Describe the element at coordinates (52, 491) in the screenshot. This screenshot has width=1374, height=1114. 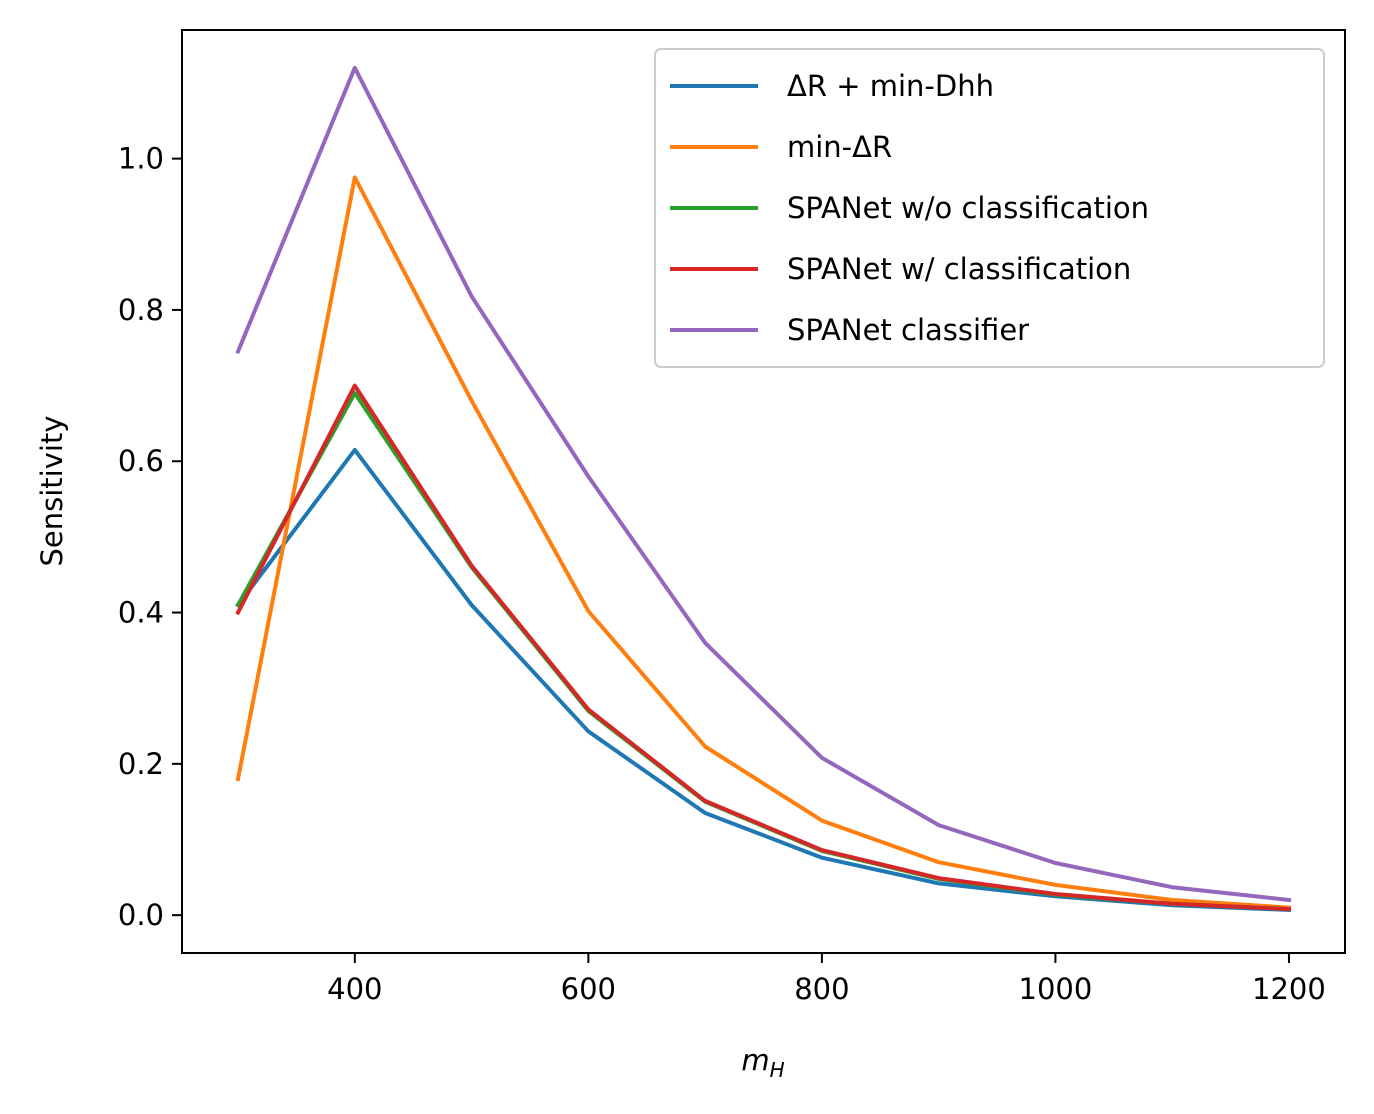
I see `y-axis-label: Sensitivity` at that location.